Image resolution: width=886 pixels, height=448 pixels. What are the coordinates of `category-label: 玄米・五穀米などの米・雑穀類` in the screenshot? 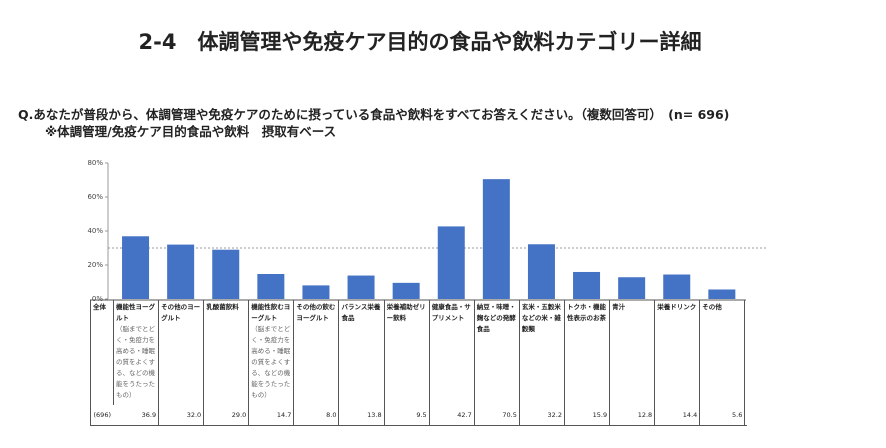 It's located at (542, 362).